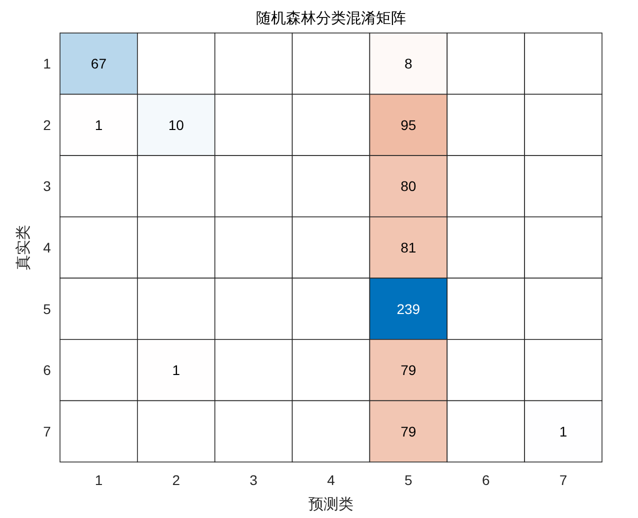  I want to click on x-tick-label: 7, so click(563, 480).